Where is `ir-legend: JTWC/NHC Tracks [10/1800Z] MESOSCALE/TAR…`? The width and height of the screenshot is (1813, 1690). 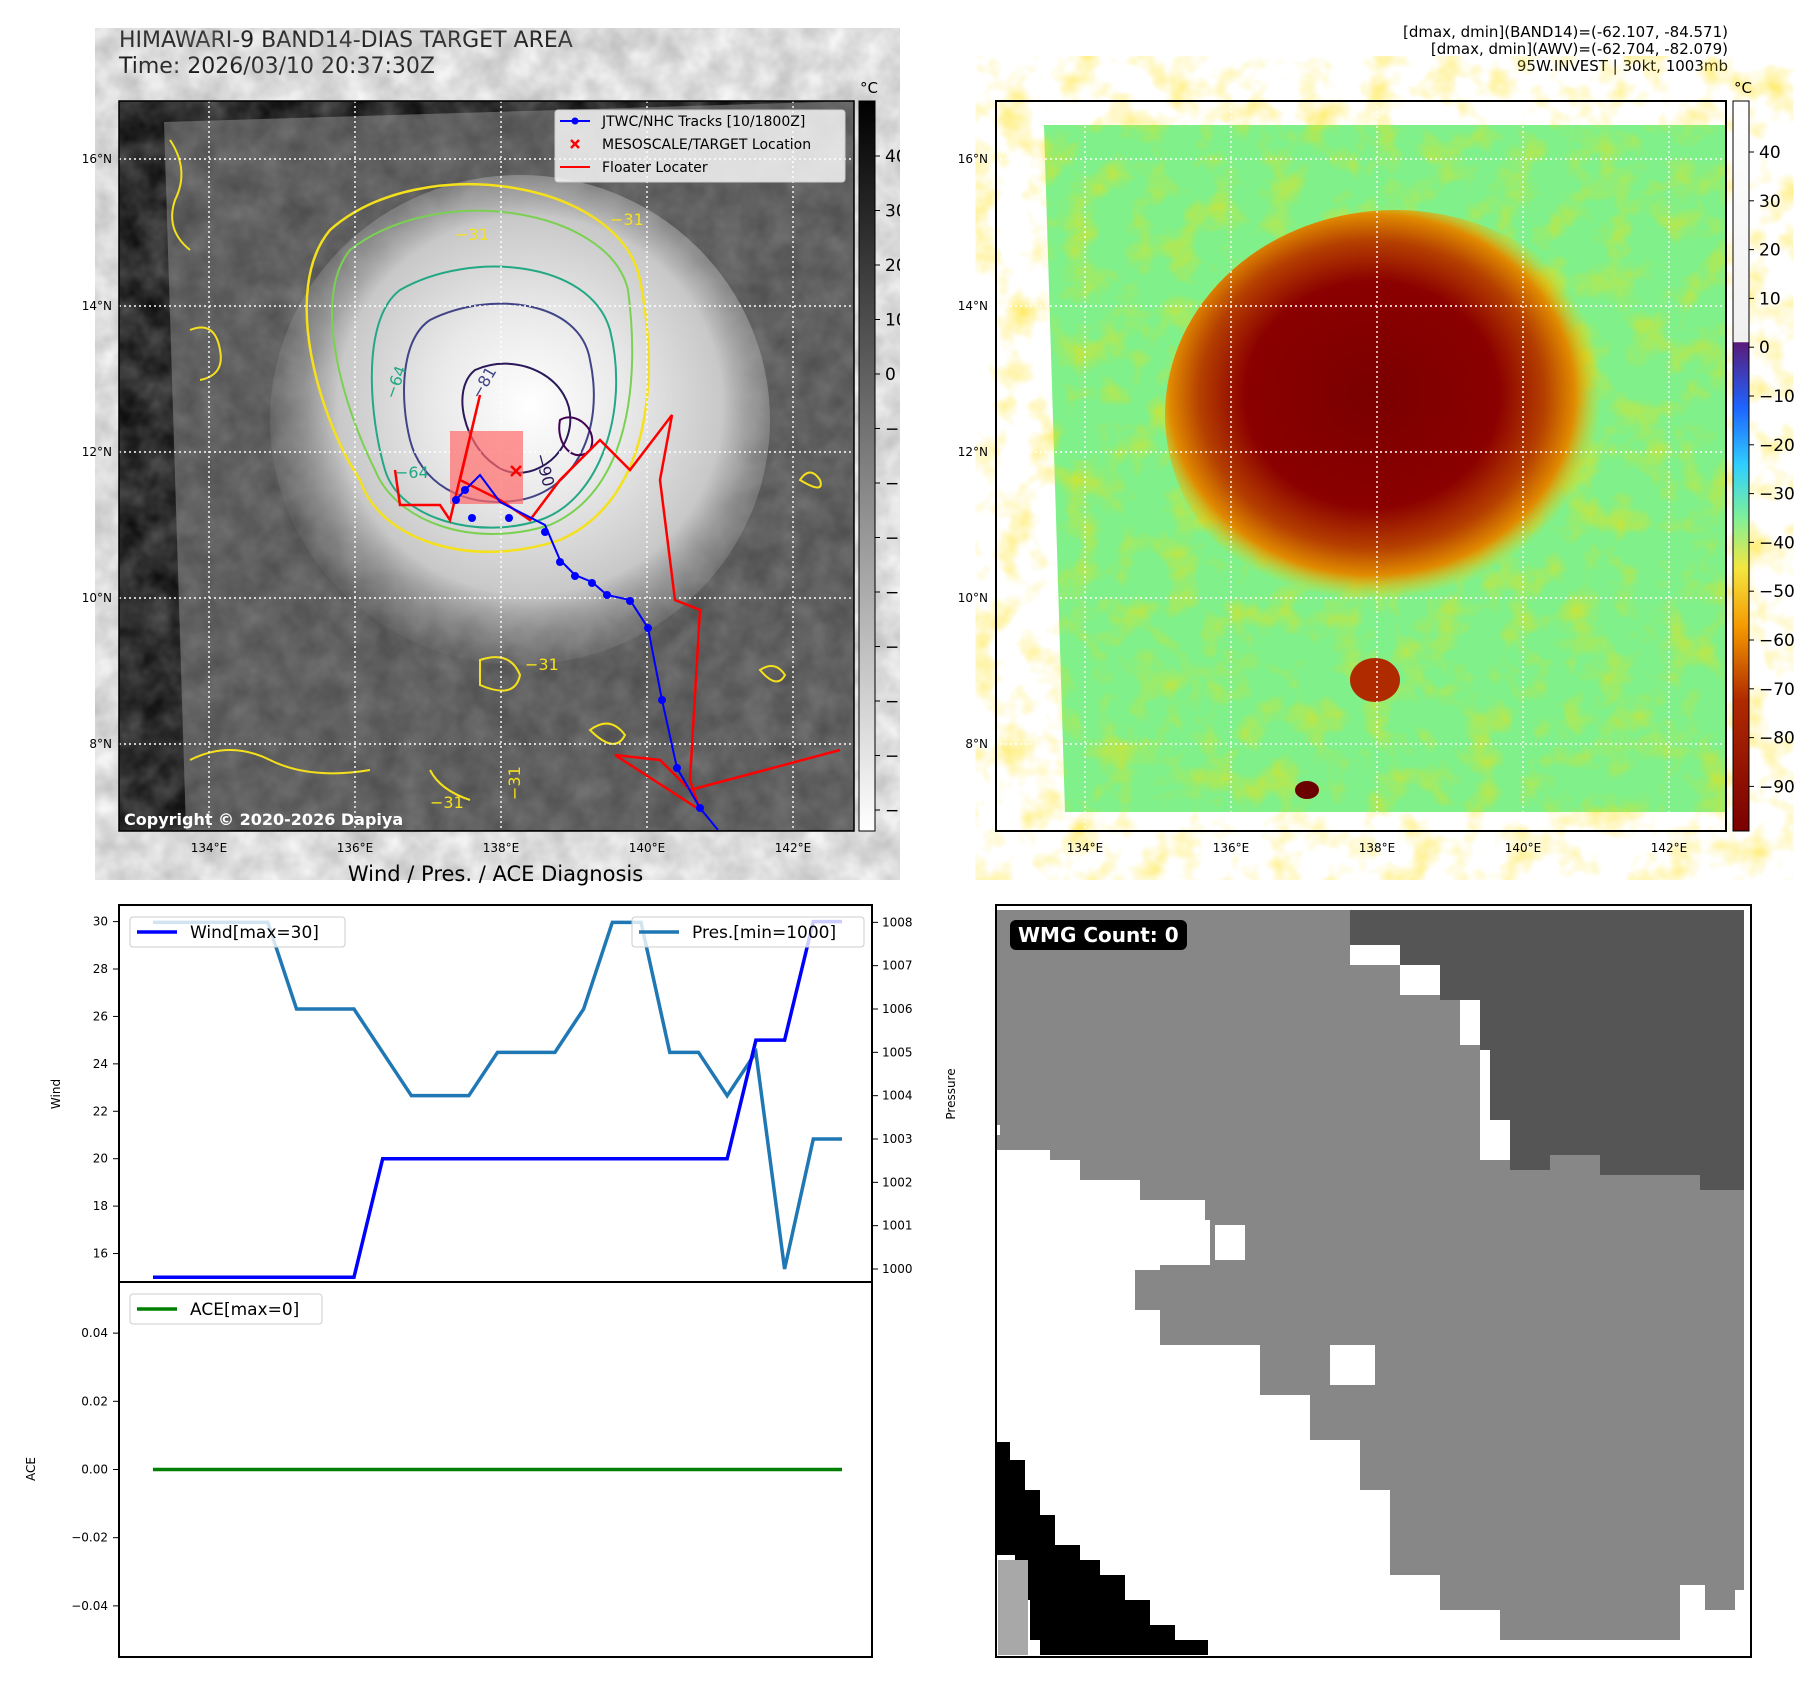 ir-legend: JTWC/NHC Tracks [10/1800Z] MESOSCALE/TAR… is located at coordinates (700, 146).